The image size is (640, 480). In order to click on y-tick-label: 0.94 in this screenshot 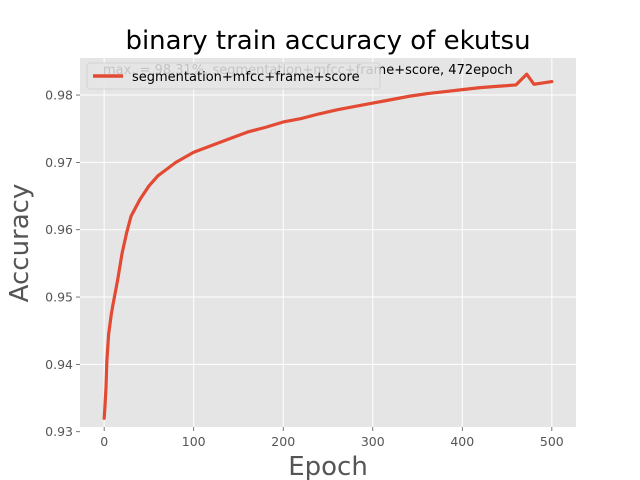, I will do `click(59, 364)`.